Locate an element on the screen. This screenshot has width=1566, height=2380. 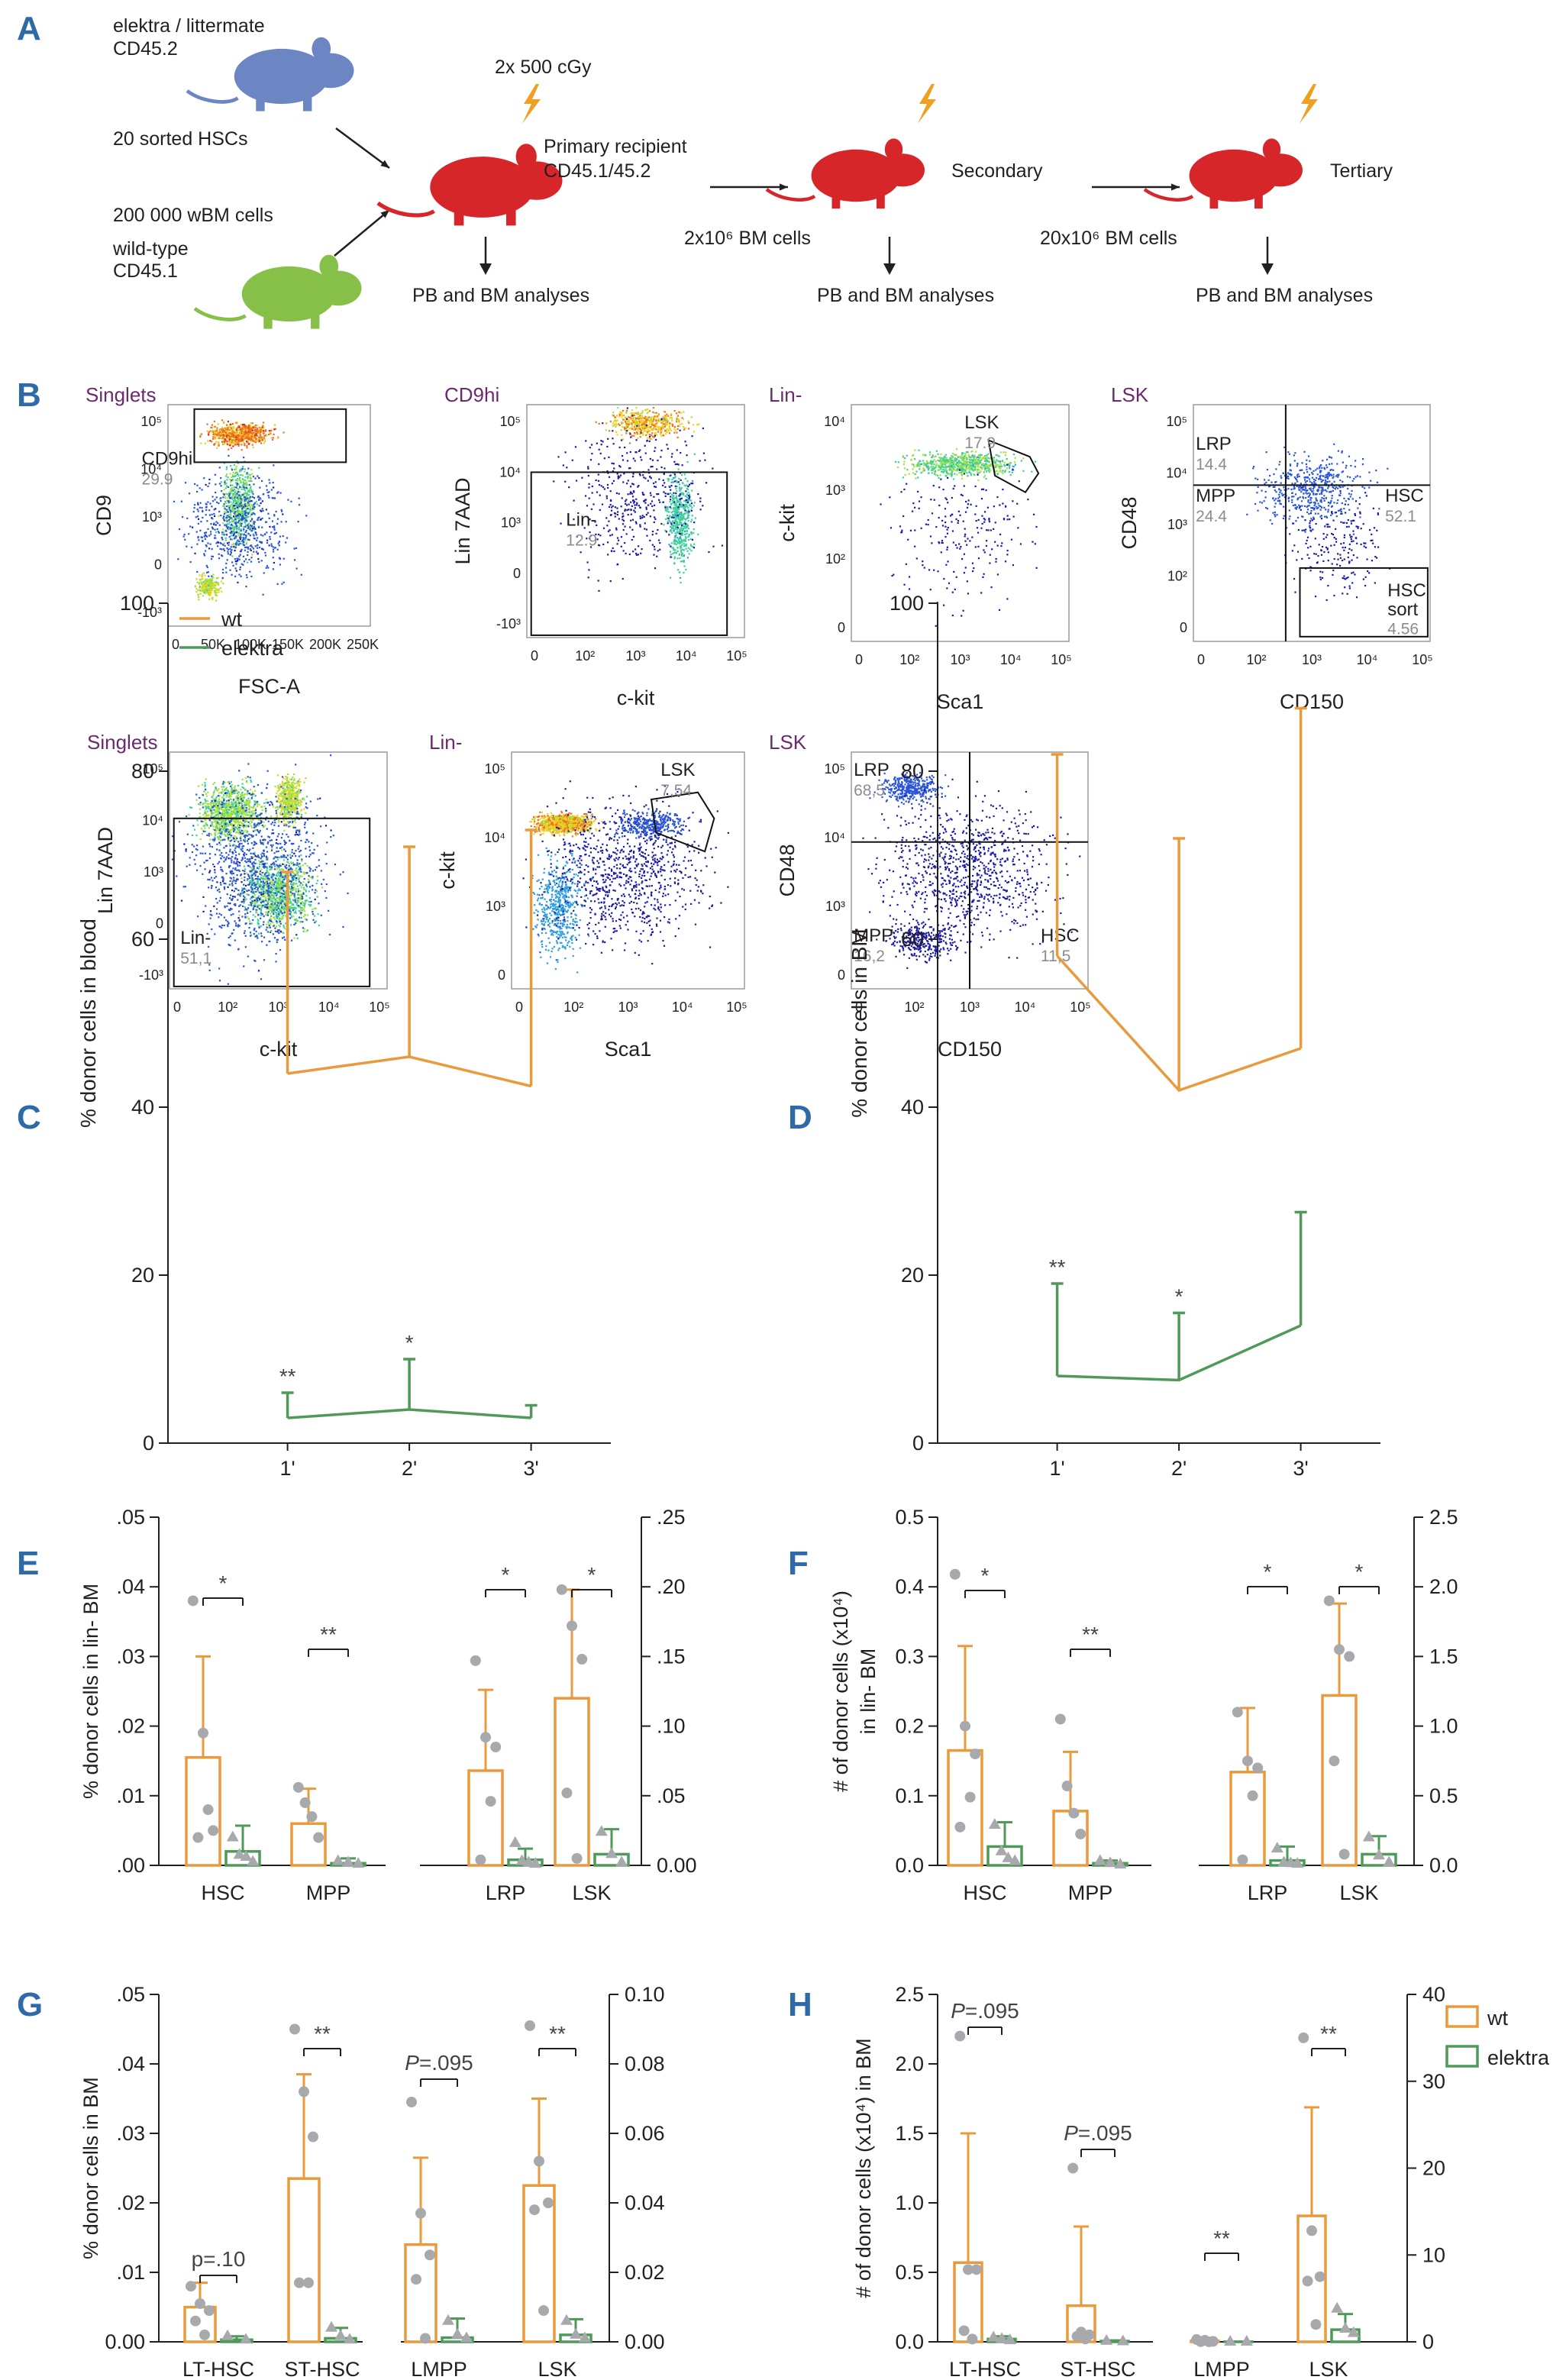
arrowhead is located at coordinates (783, 187).